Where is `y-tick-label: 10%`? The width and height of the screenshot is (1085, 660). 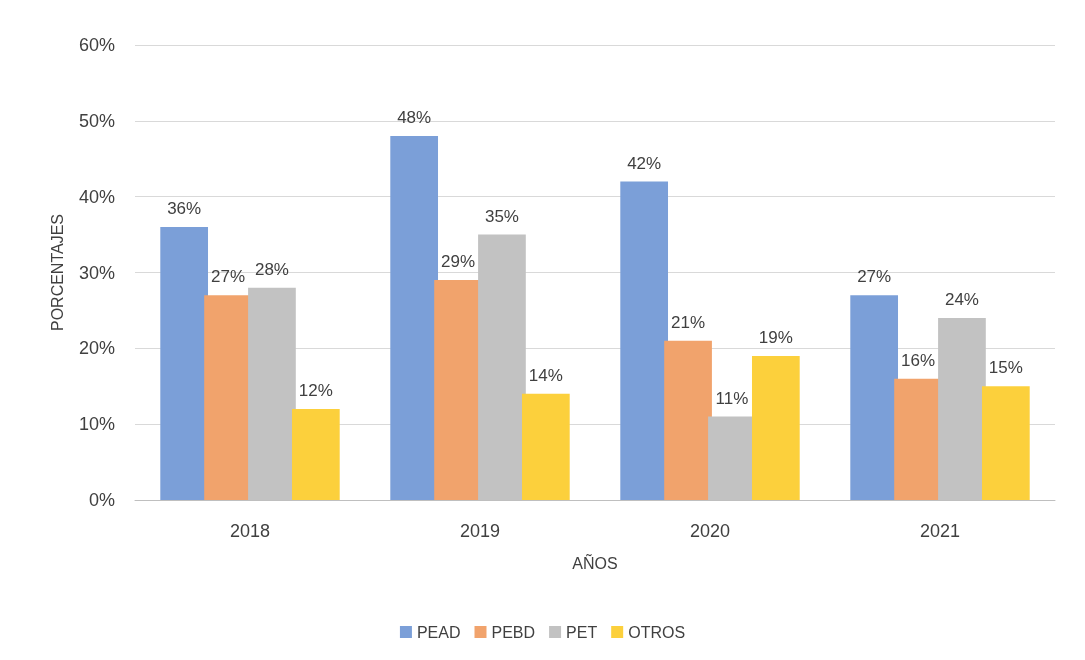 y-tick-label: 10% is located at coordinates (96, 424).